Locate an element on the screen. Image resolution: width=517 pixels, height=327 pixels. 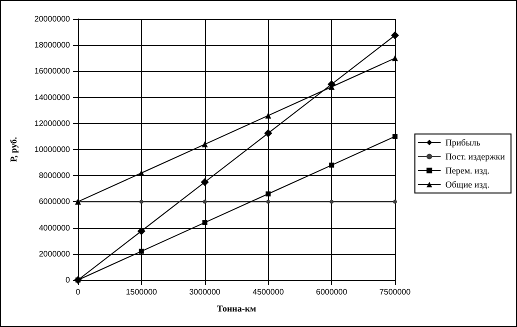
x-tick-label: 3000000 is located at coordinates (205, 292).